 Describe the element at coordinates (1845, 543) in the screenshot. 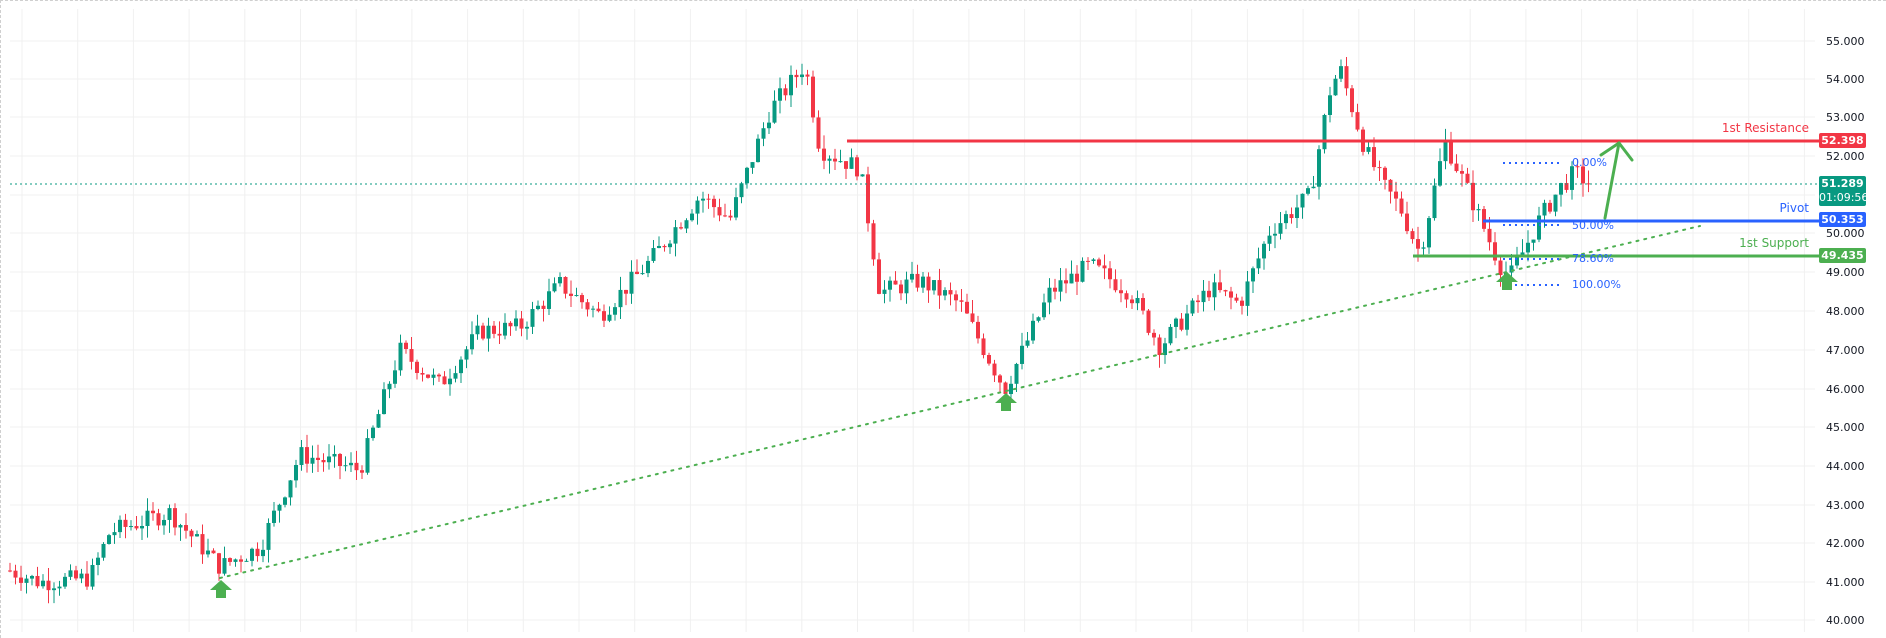

I see `price-tick-label: 42.000` at that location.